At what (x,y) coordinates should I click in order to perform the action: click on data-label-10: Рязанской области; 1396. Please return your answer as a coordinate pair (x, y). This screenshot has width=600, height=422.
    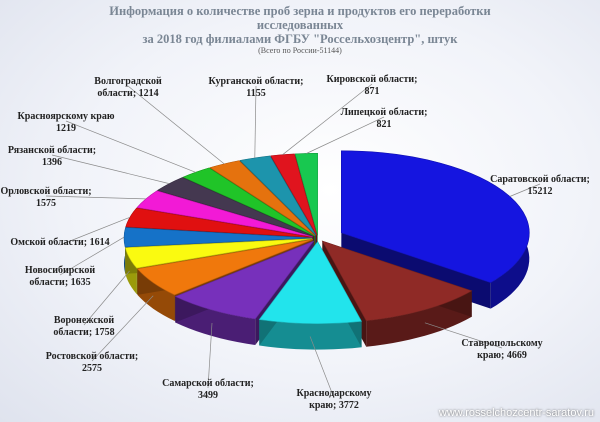
    Looking at the image, I should click on (52, 156).